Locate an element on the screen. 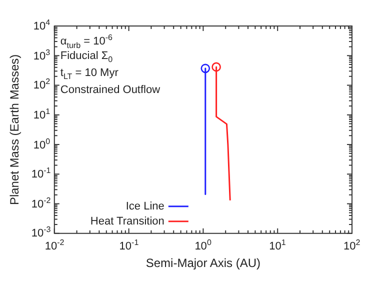 The image size is (374, 289). x-tick-label: 10$^{1}$ is located at coordinates (277, 246).